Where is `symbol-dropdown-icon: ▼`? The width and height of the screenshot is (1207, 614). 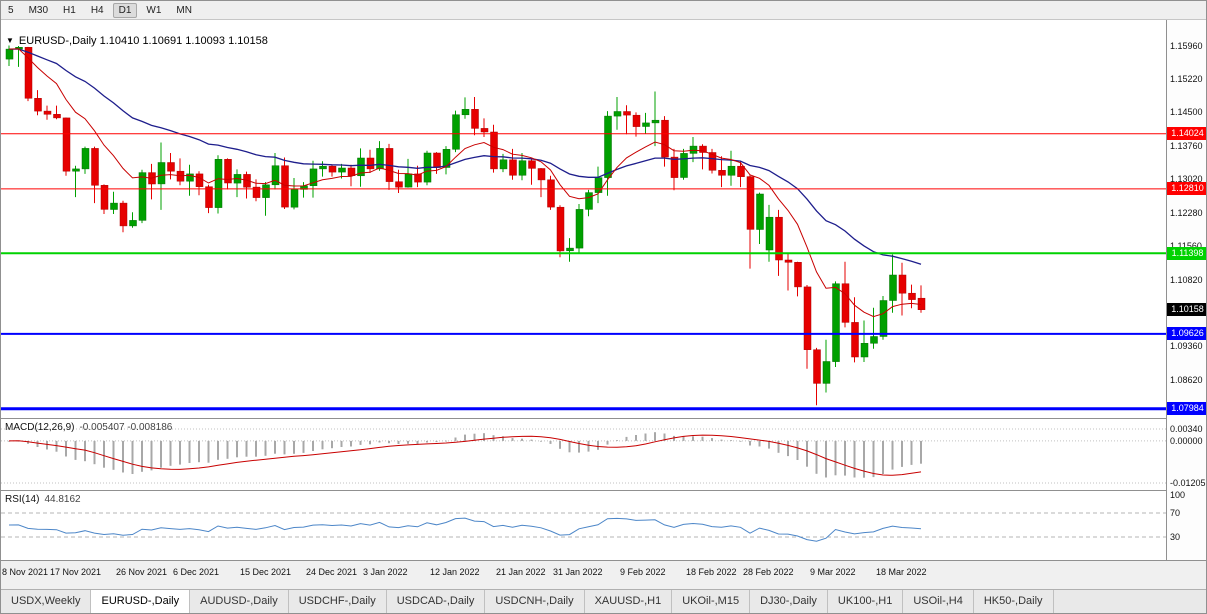 symbol-dropdown-icon: ▼ is located at coordinates (10, 40).